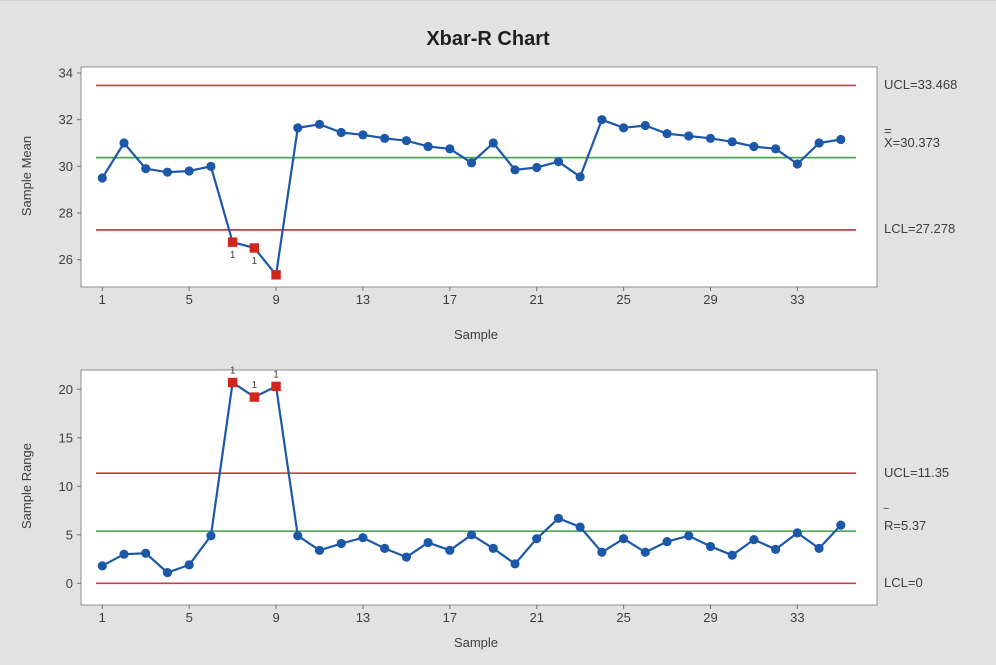 Image resolution: width=996 pixels, height=665 pixels. I want to click on xbar-lcl-label: LCL=27.278, so click(919, 228).